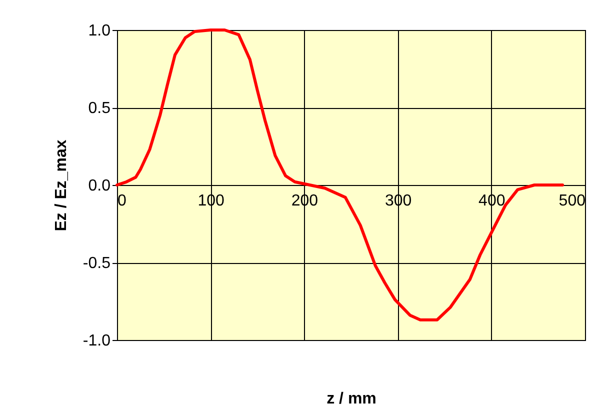 This screenshot has height=415, width=603. What do you see at coordinates (99, 186) in the screenshot?
I see `y-tick-label: 0.0` at bounding box center [99, 186].